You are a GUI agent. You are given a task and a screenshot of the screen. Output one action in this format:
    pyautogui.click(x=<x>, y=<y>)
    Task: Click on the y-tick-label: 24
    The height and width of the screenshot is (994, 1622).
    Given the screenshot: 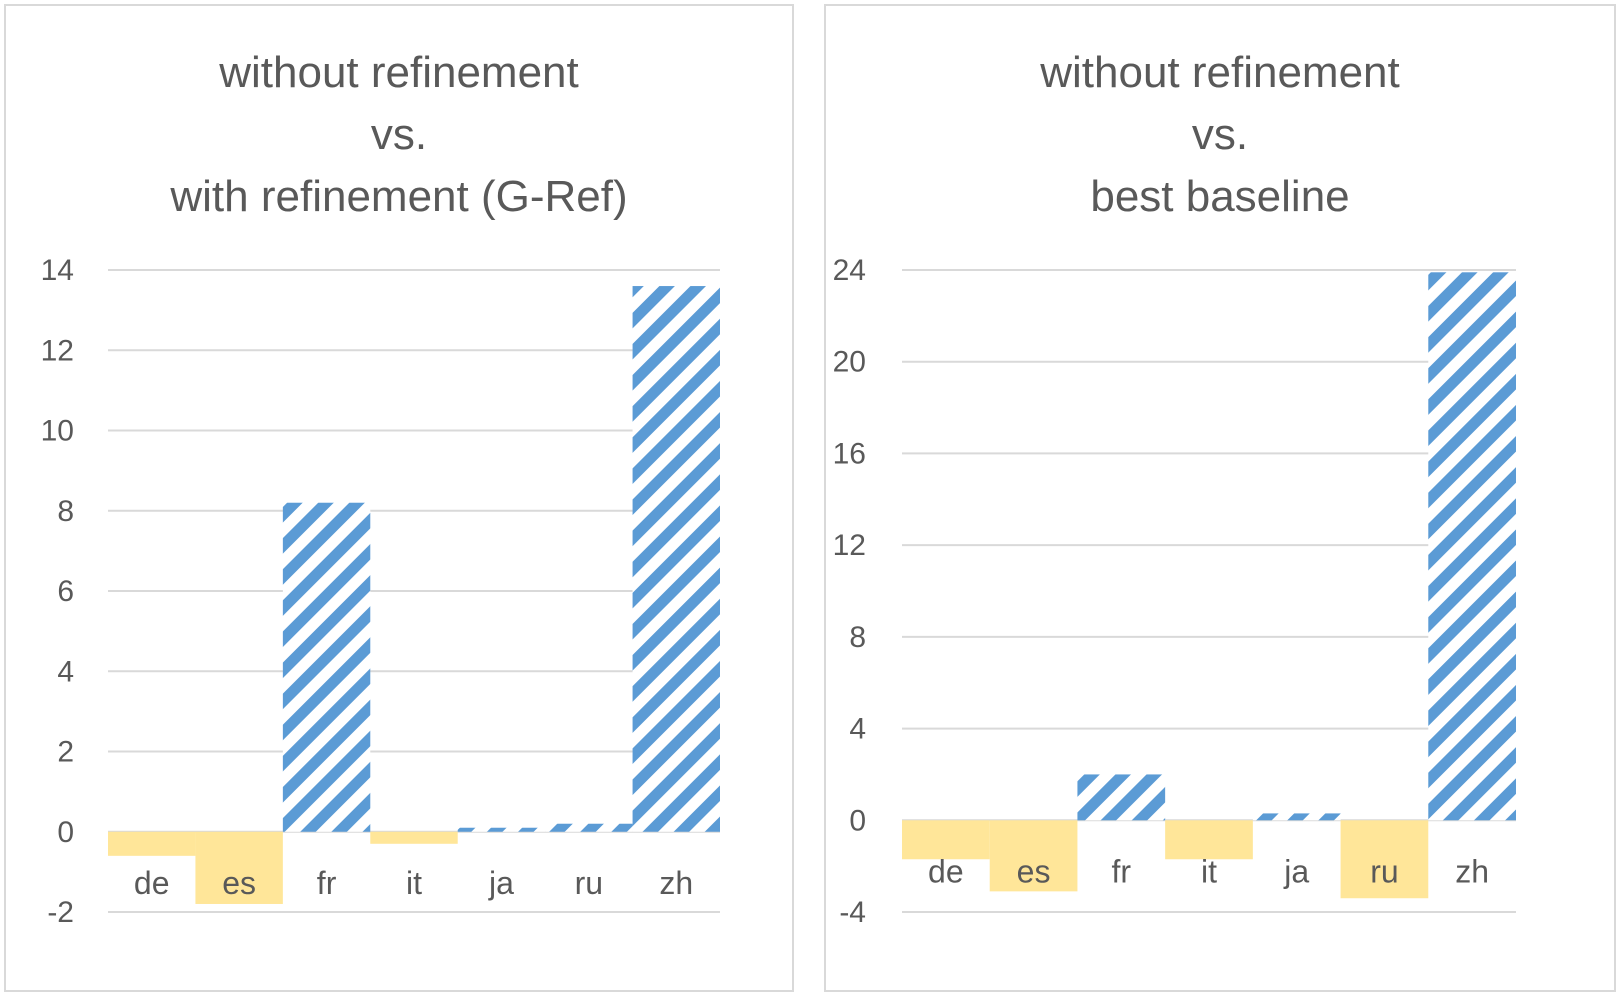 What is the action you would take?
    pyautogui.click(x=849, y=270)
    